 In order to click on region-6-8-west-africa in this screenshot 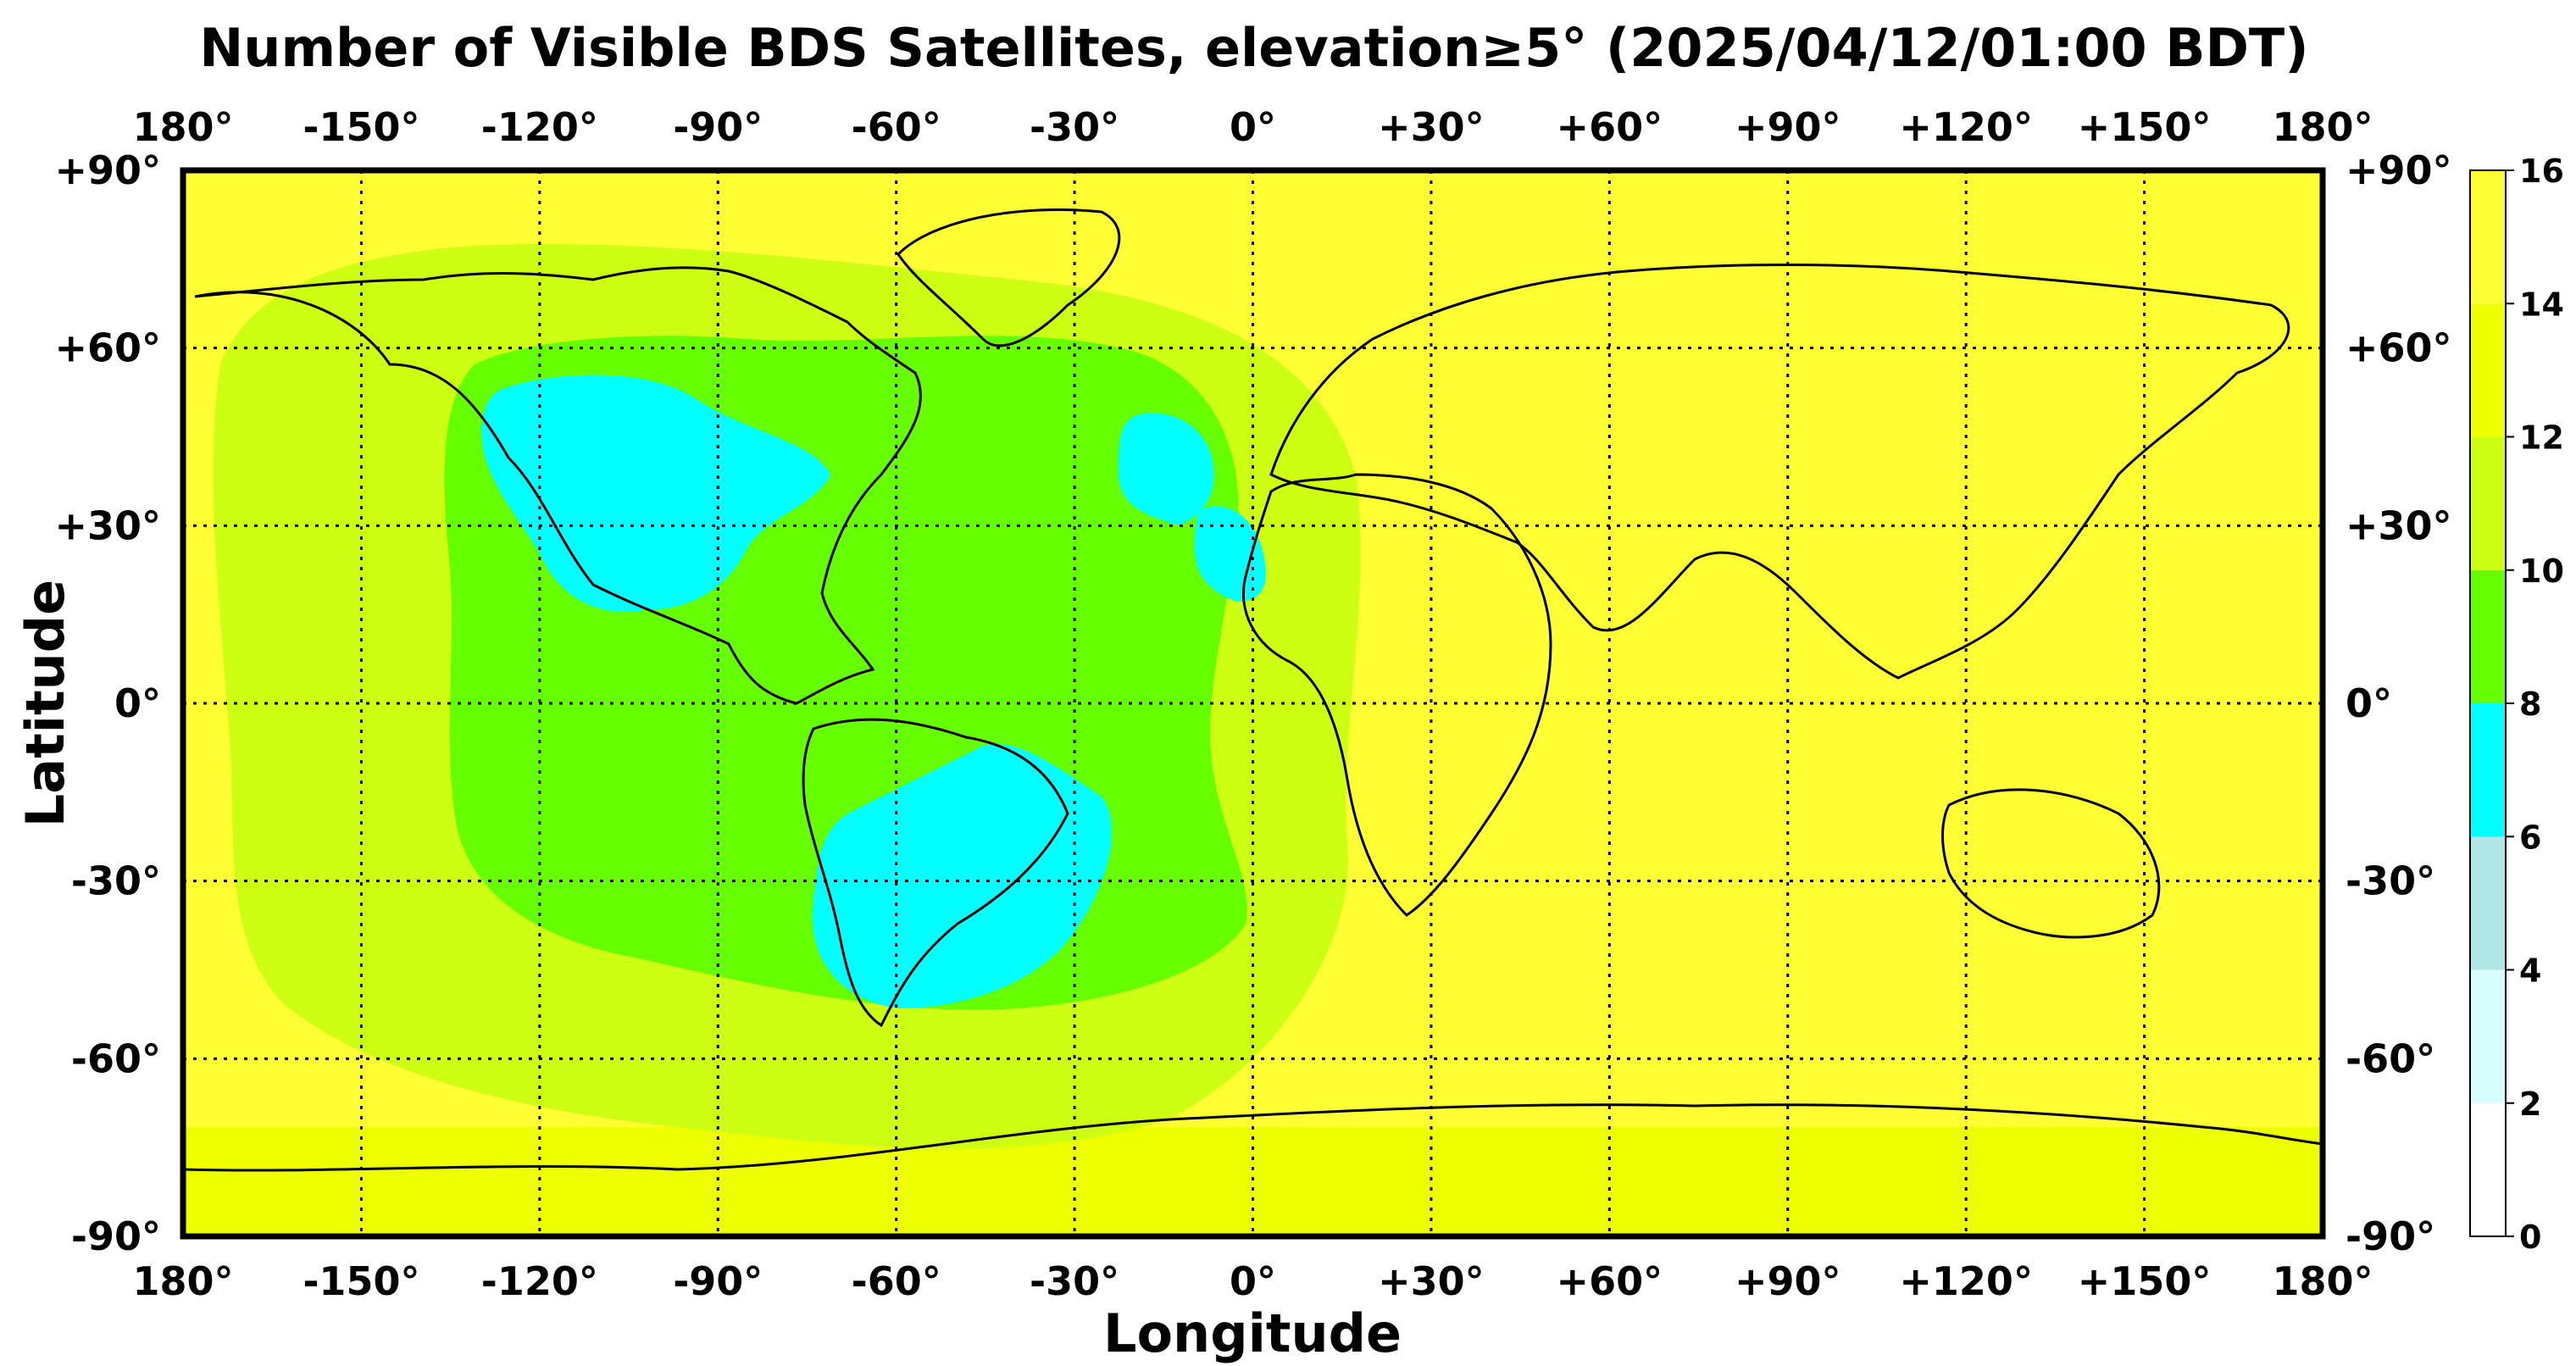, I will do `click(1230, 554)`.